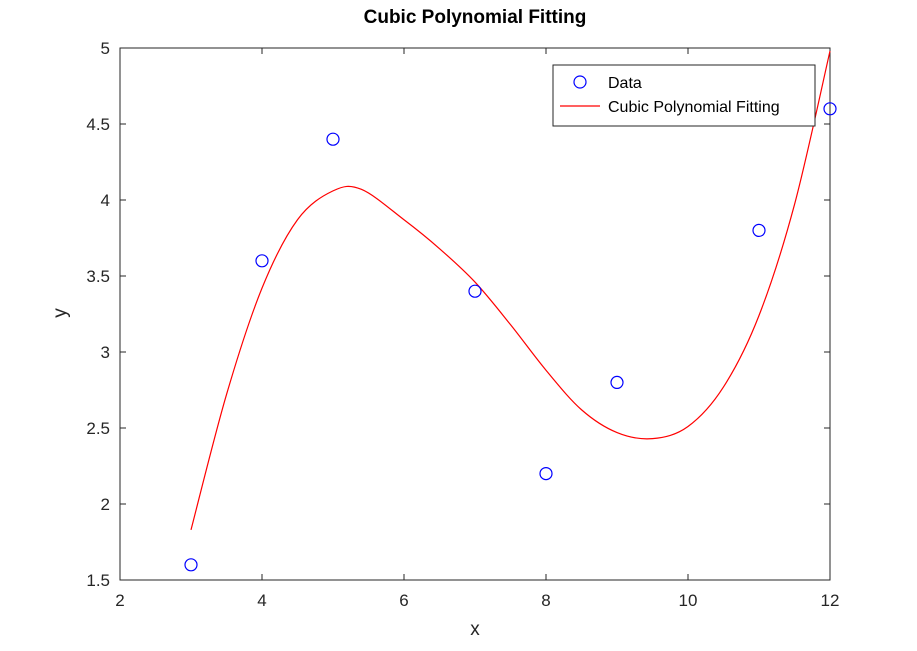 This screenshot has width=917, height=651. Describe the element at coordinates (98, 124) in the screenshot. I see `y-tick-label: 4.5` at that location.